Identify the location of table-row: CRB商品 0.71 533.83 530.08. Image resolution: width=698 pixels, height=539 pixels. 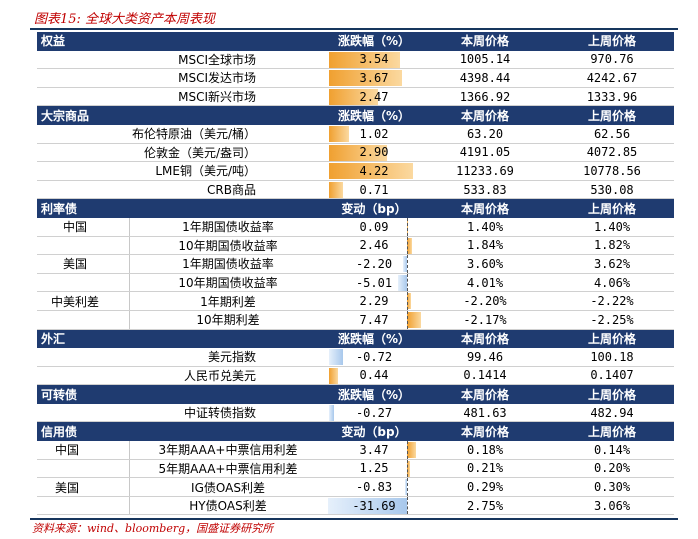
(355, 190).